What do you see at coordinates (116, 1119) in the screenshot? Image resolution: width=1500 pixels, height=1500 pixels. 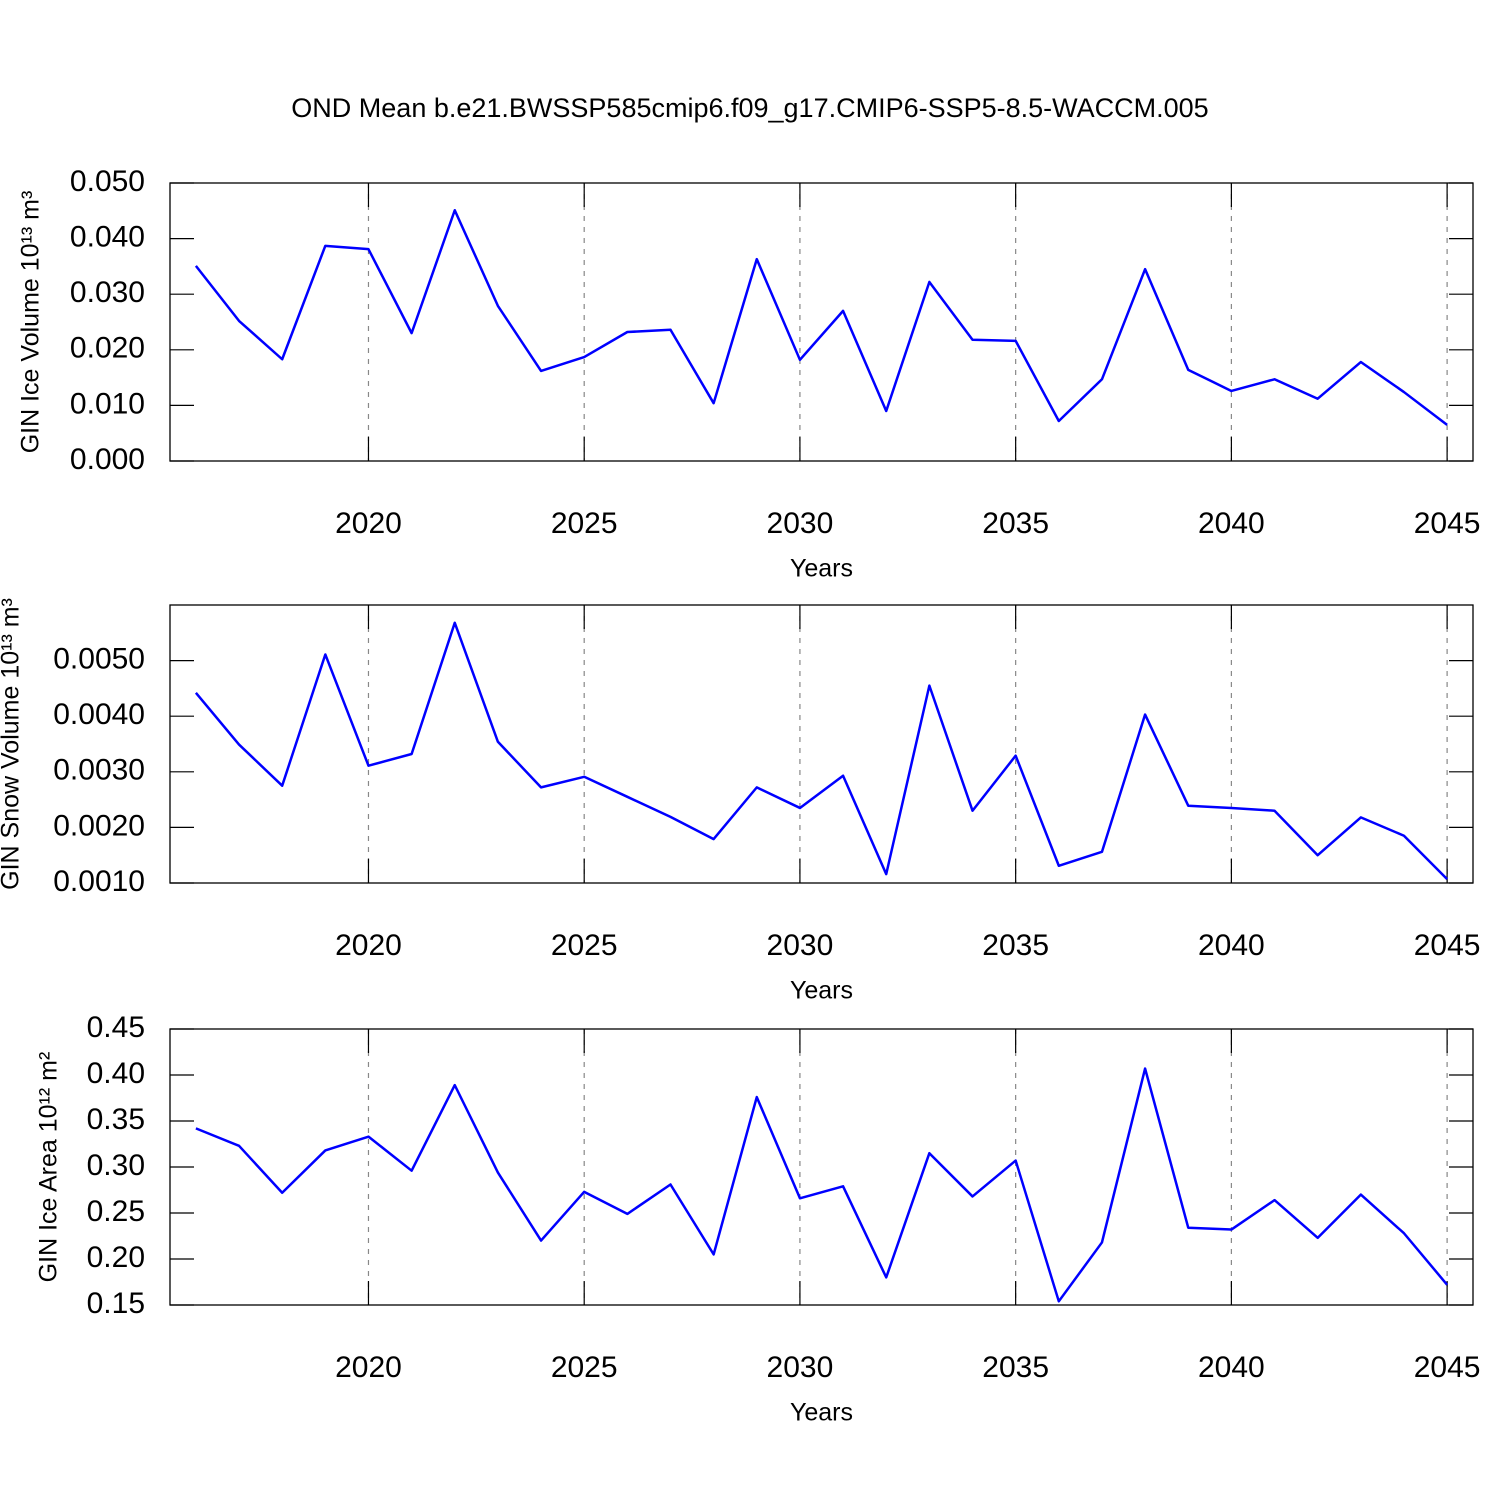 I see `y-tick-label: 0.35` at bounding box center [116, 1119].